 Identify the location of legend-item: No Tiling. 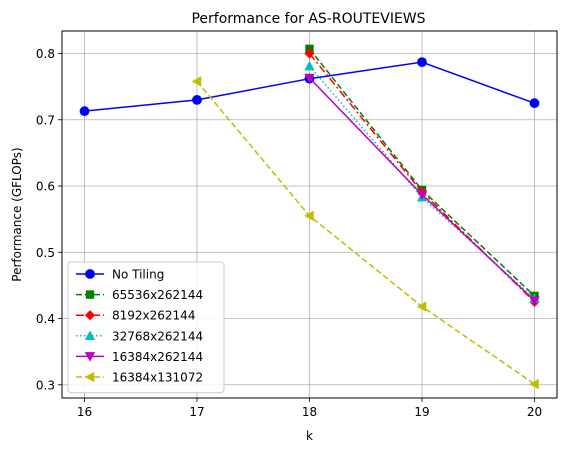
(120, 275).